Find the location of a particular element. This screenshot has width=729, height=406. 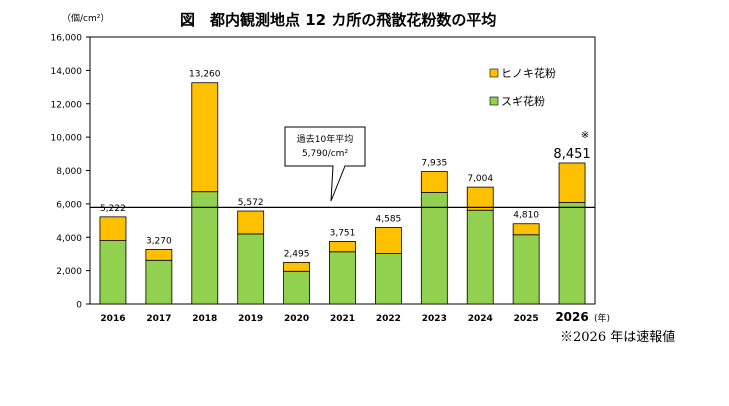

bar-hinoki-2025 is located at coordinates (526, 229).